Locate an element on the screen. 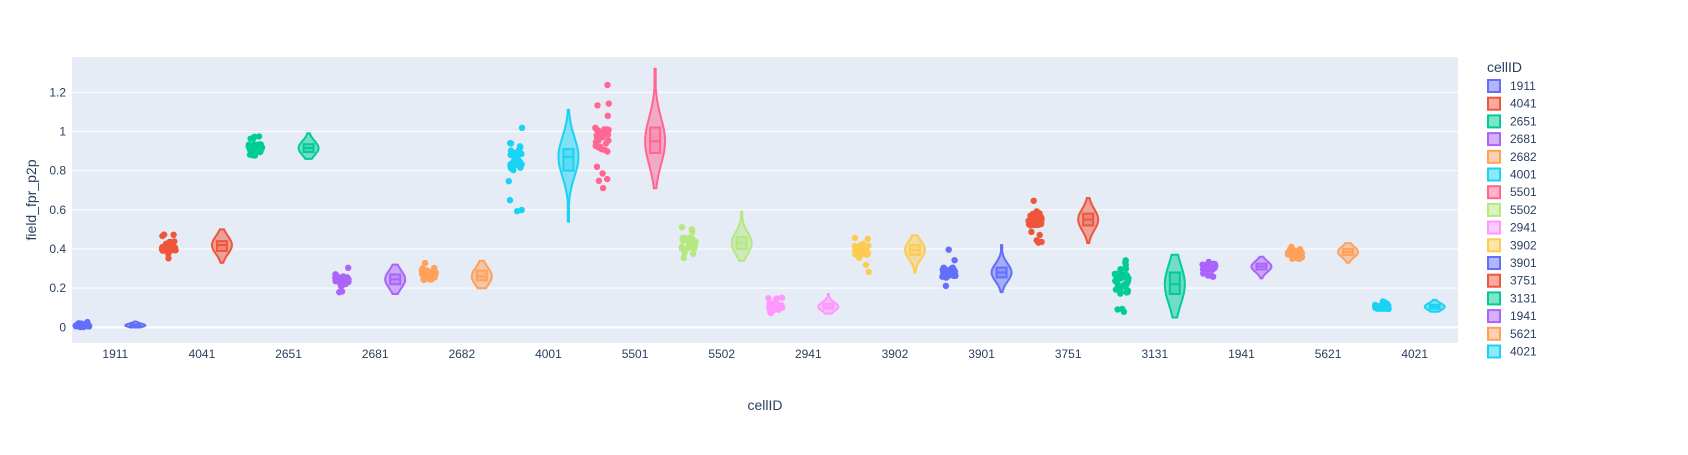  legend-item: 3131 is located at coordinates (1512, 298).